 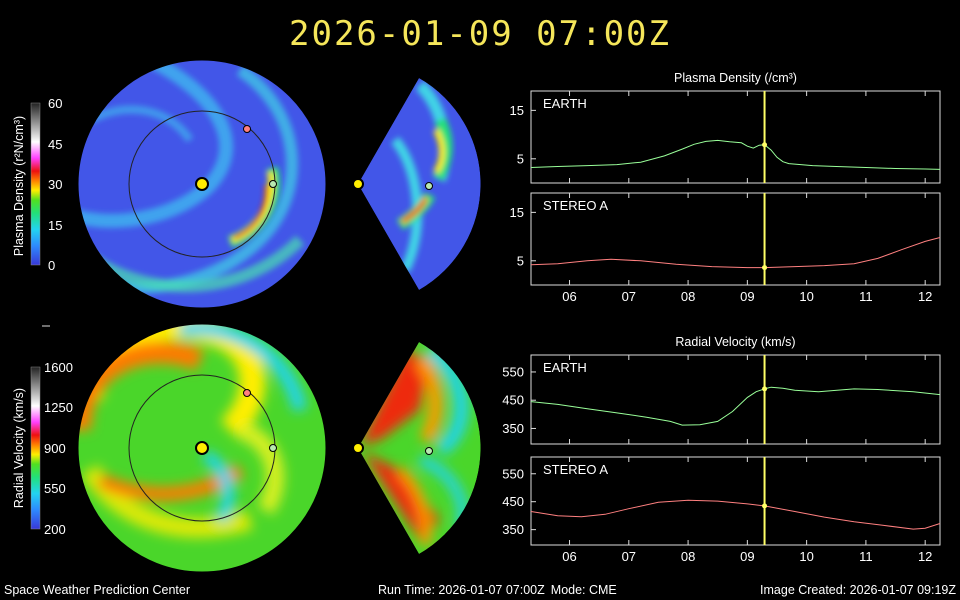 What do you see at coordinates (575, 205) in the screenshot?
I see `panel-1-spacecraft-label: STEREO A` at bounding box center [575, 205].